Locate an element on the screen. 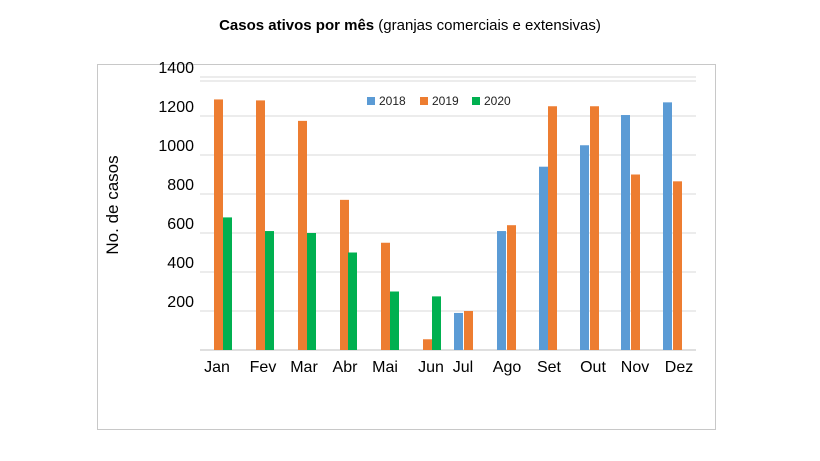  y-axis-ticks: 200 400 600 800 1000 1200 1400 is located at coordinates (176, 185).